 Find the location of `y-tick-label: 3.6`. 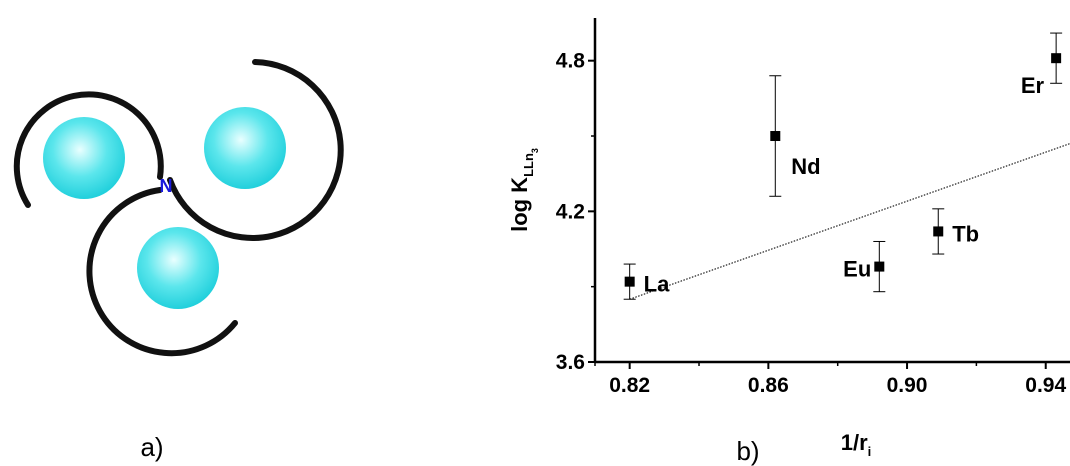

y-tick-label: 3.6 is located at coordinates (570, 362).